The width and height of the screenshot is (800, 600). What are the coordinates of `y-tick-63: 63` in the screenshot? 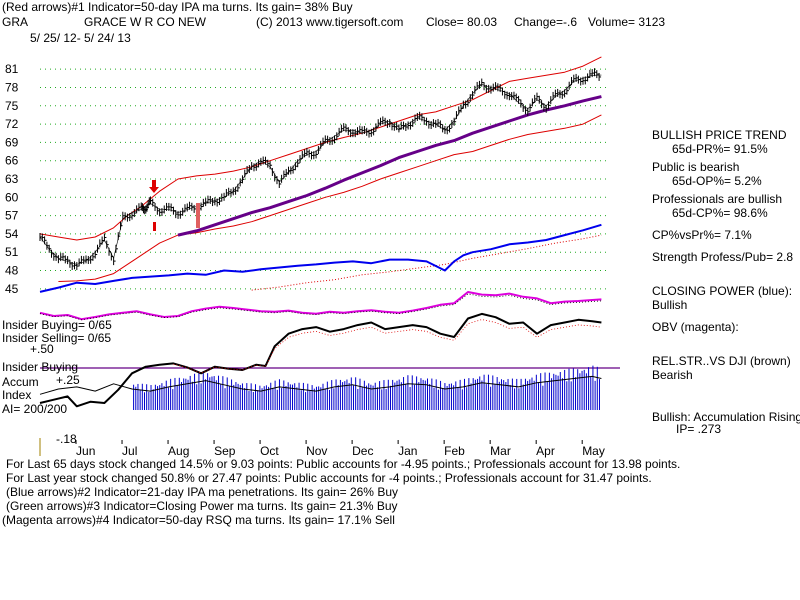 It's located at (12, 179).